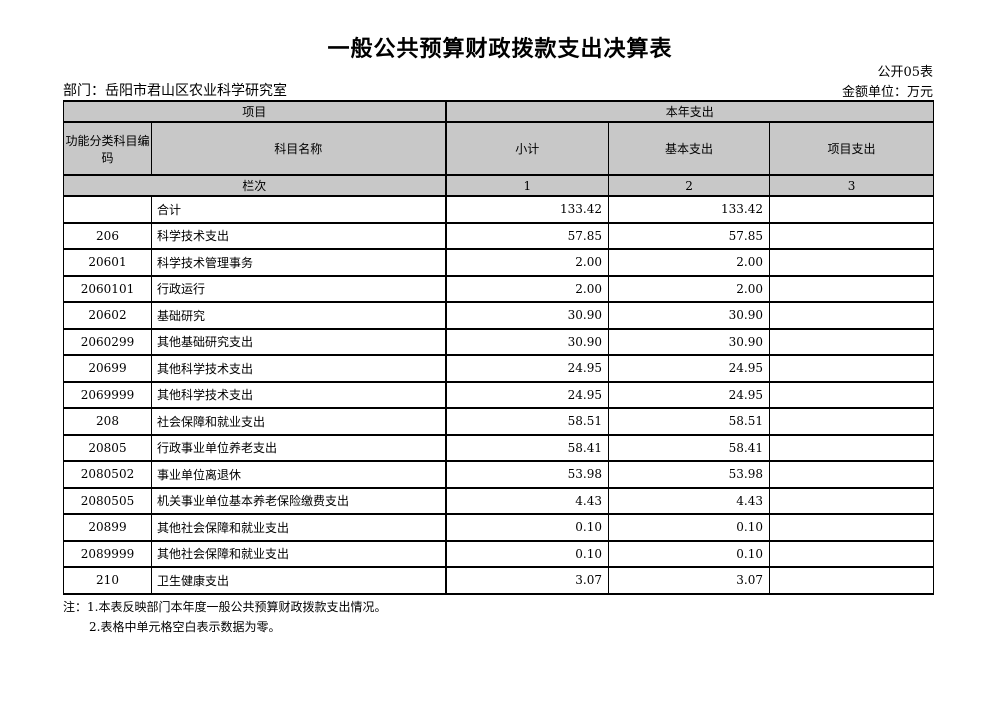  What do you see at coordinates (689, 111) in the screenshot?
I see `header-group-year: 本年支出` at bounding box center [689, 111].